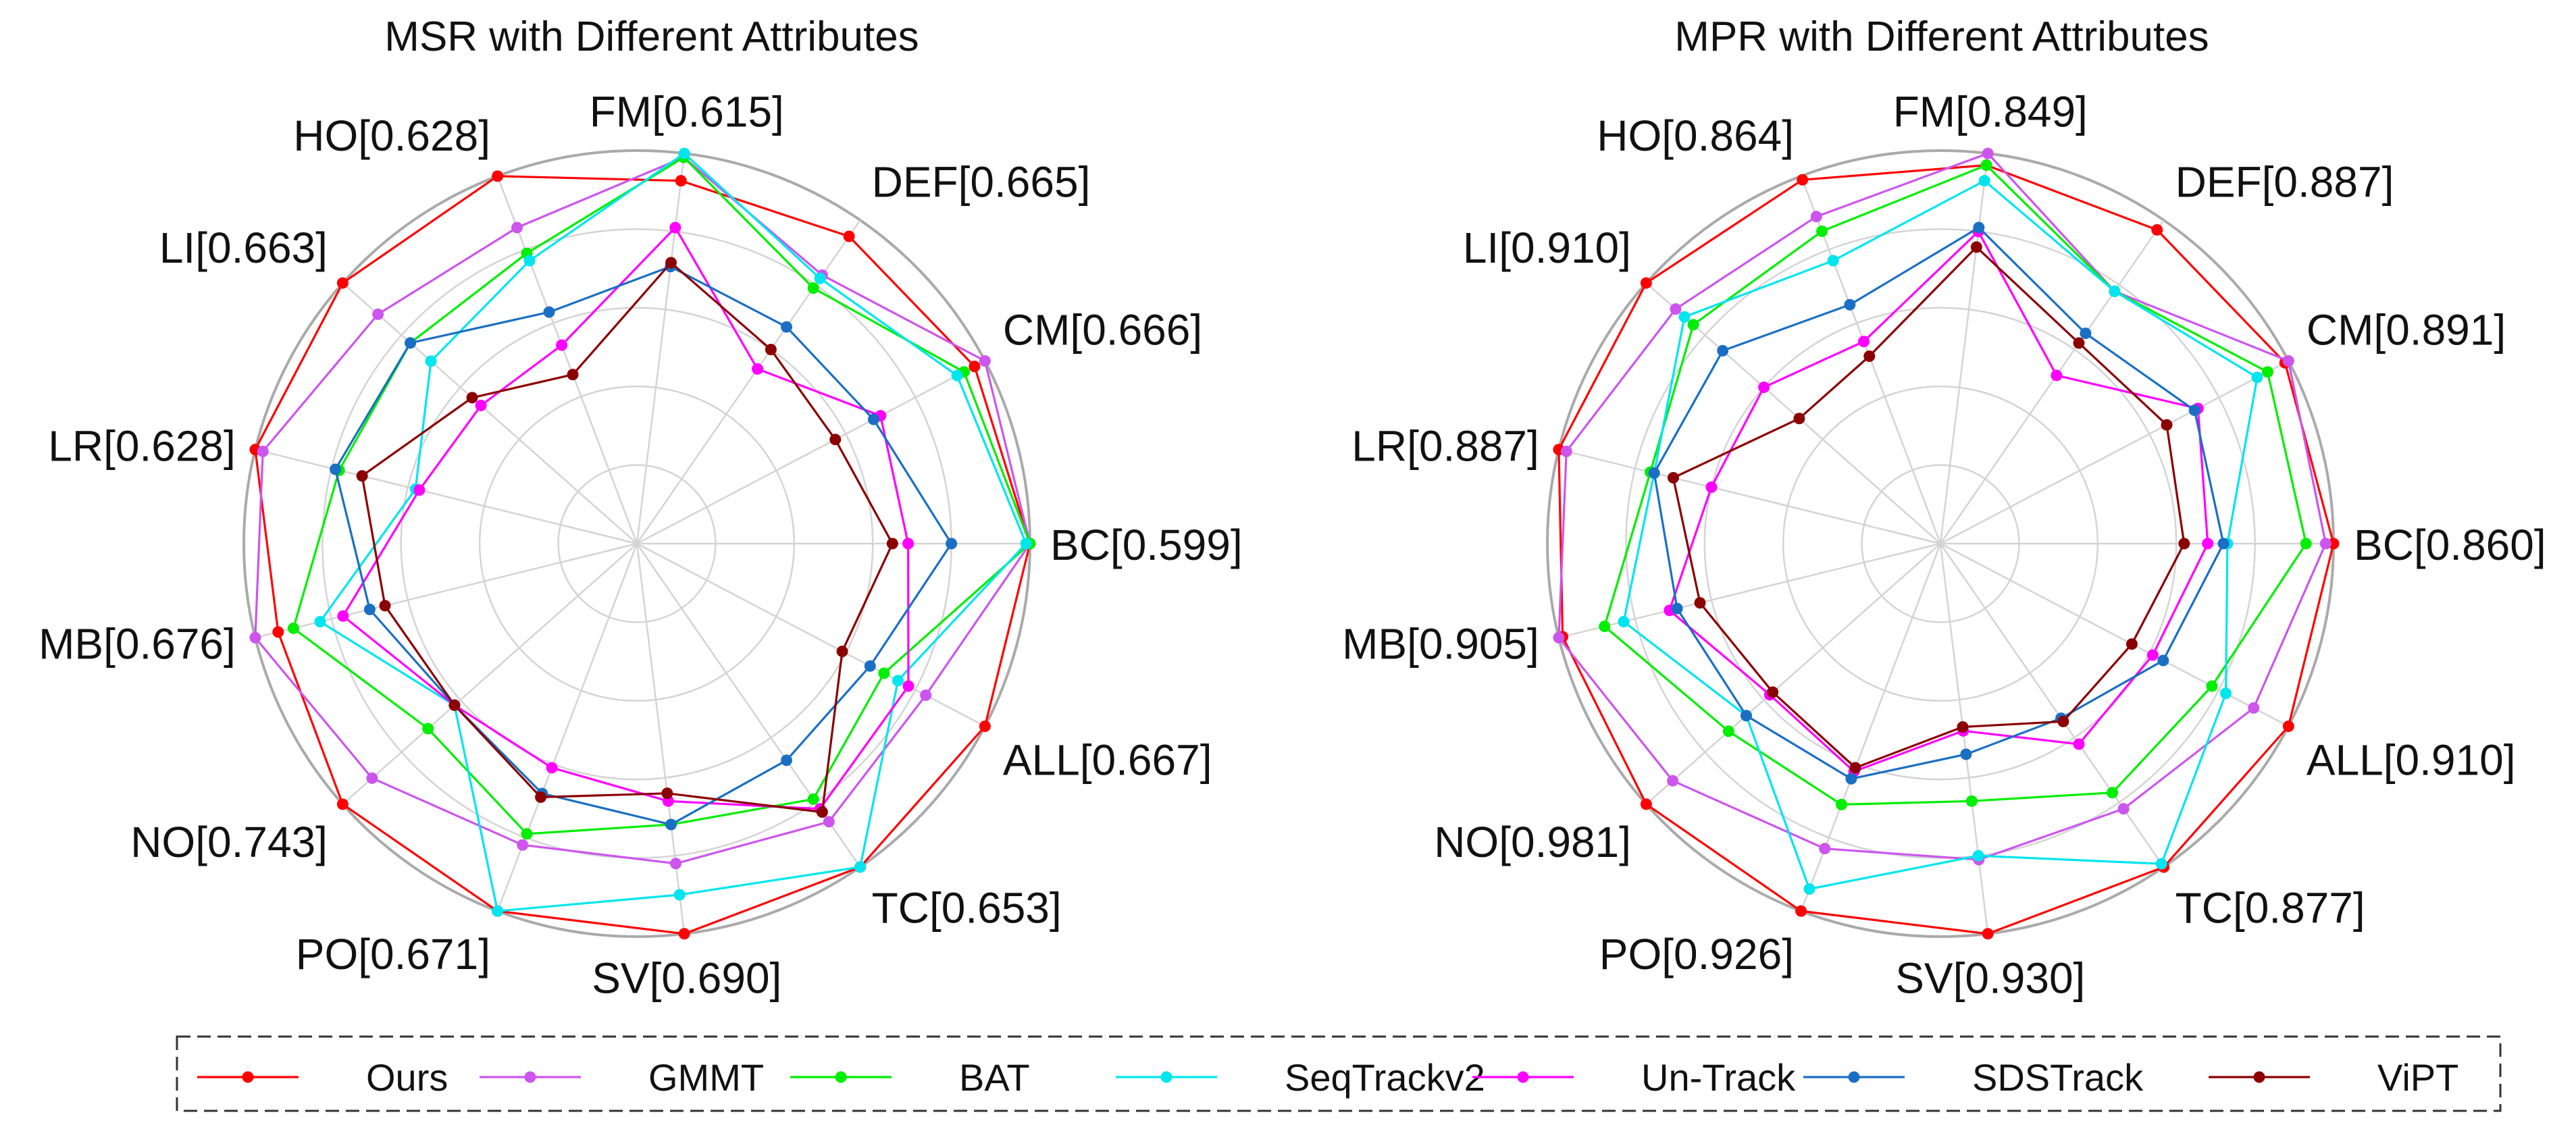  Describe the element at coordinates (981, 181) in the screenshot. I see `axis-label: DEF[0.665]` at that location.